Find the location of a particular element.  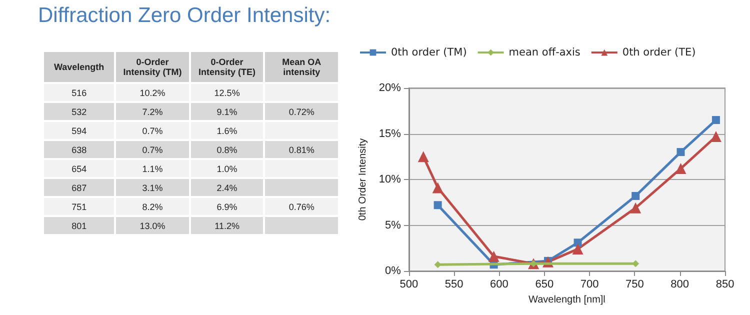

category-label: 0-Order Intensity (TM) is located at coordinates (152, 67).